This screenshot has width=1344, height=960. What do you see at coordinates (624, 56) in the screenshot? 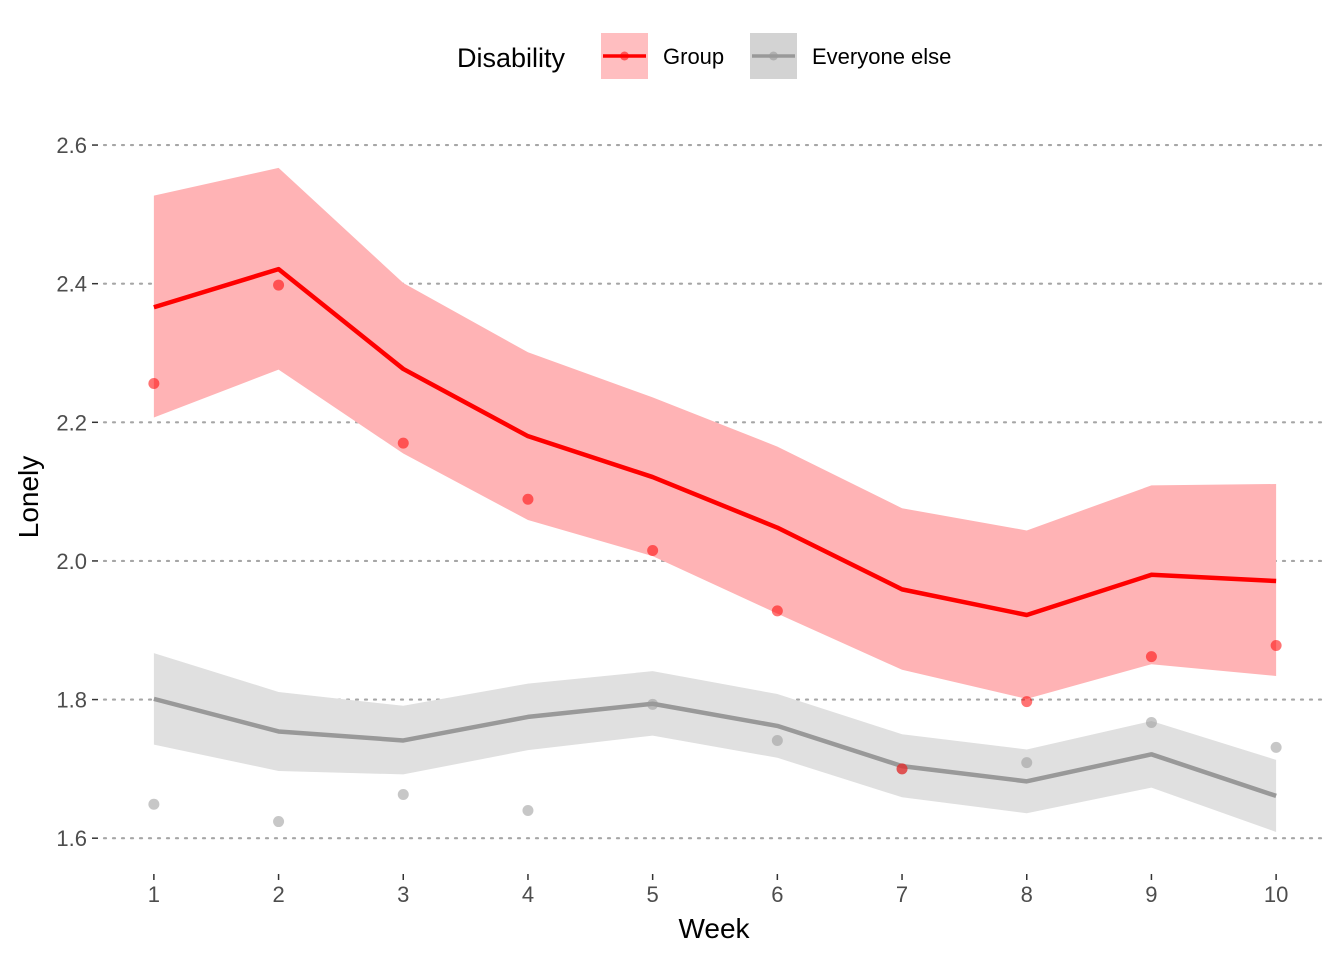
I see `legend-key-group-point` at bounding box center [624, 56].